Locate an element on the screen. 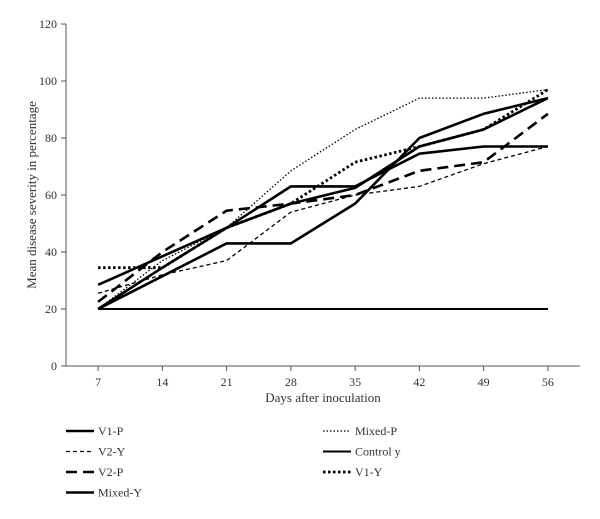 The image size is (600, 519). y-tick-label: 20 is located at coordinates (51, 309).